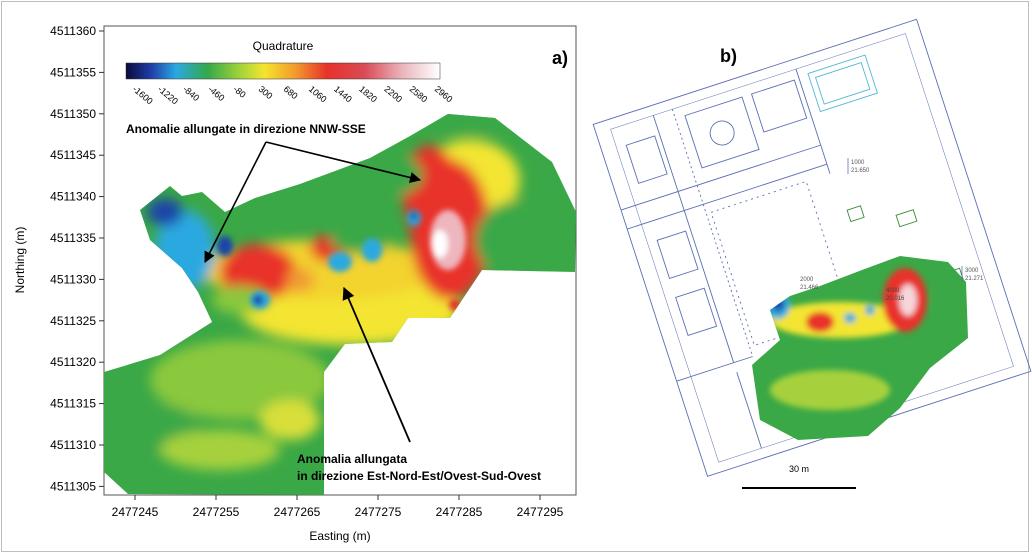 This screenshot has height=555, width=1032. What do you see at coordinates (73, 321) in the screenshot?
I see `y-tick-label: 4511325` at bounding box center [73, 321].